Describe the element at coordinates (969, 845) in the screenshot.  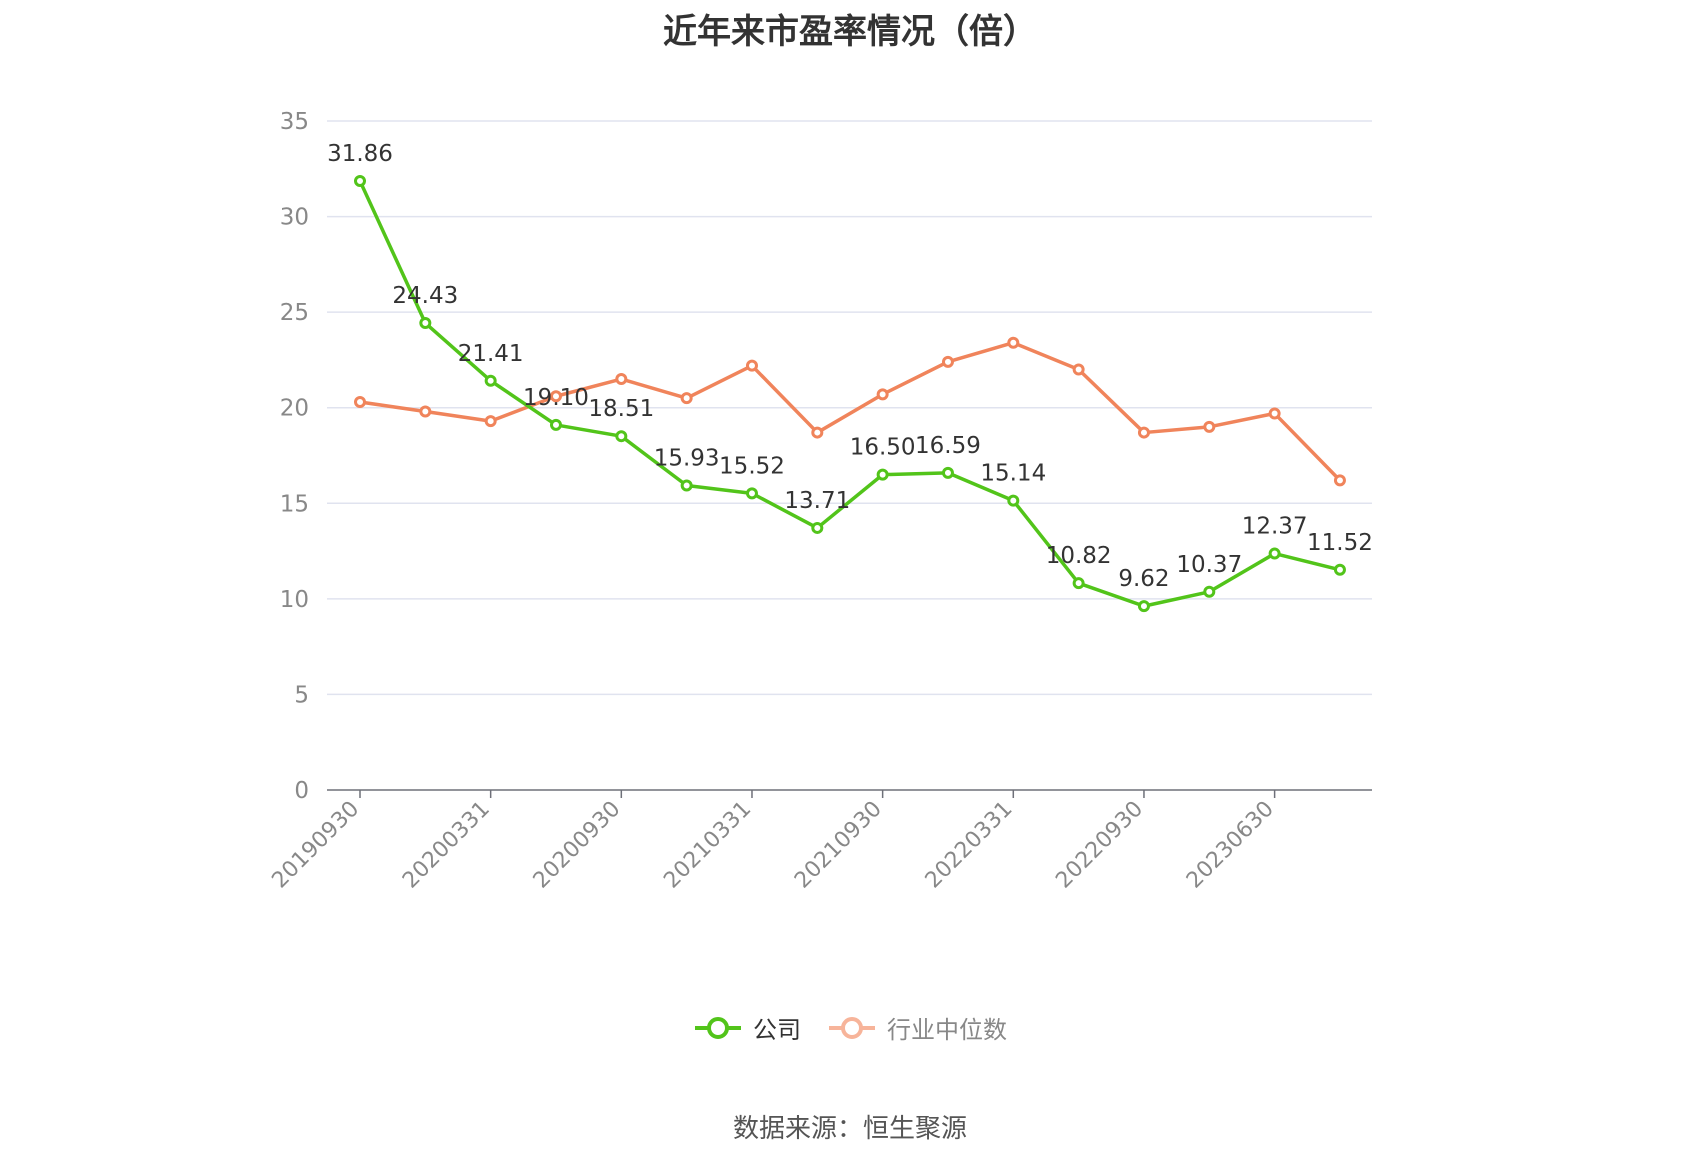
I see `x-tick-label: 20220331` at that location.